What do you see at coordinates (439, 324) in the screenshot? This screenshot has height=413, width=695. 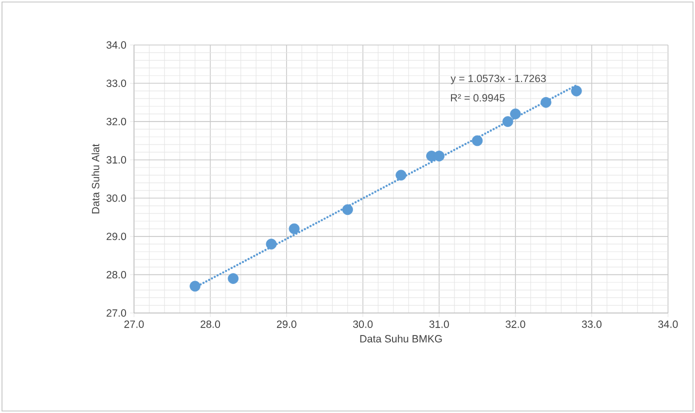 I see `x-tick-label: 31.0` at bounding box center [439, 324].